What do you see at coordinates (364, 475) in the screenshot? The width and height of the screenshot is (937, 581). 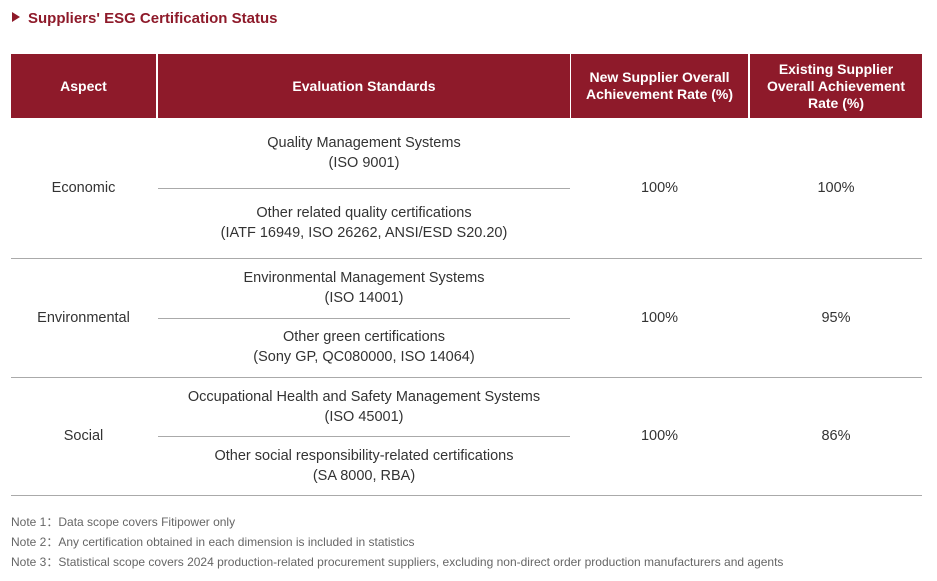 I see `standard-code: (SA 8000, RBA)` at bounding box center [364, 475].